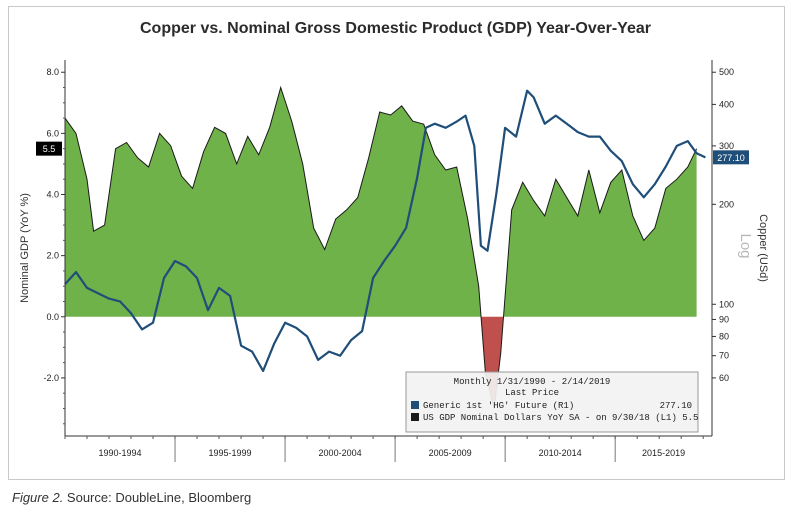 The width and height of the screenshot is (791, 518). Describe the element at coordinates (663, 453) in the screenshot. I see `x-category-label: 2015-2019` at that location.